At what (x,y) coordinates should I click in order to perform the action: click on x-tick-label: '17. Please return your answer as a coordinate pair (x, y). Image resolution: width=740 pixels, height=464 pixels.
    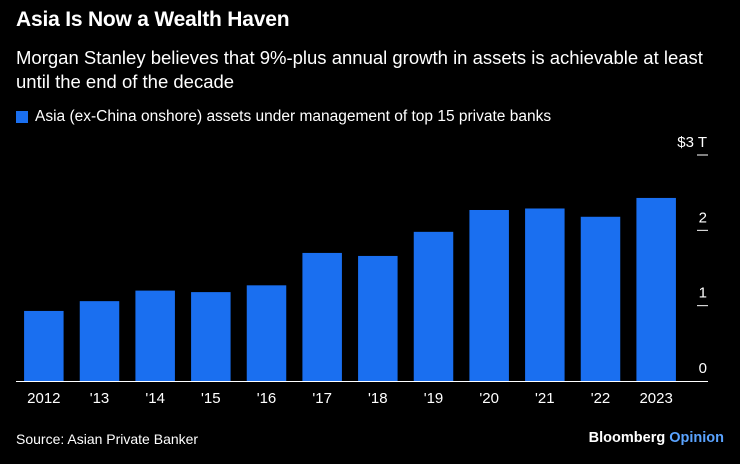
    Looking at the image, I should click on (322, 398).